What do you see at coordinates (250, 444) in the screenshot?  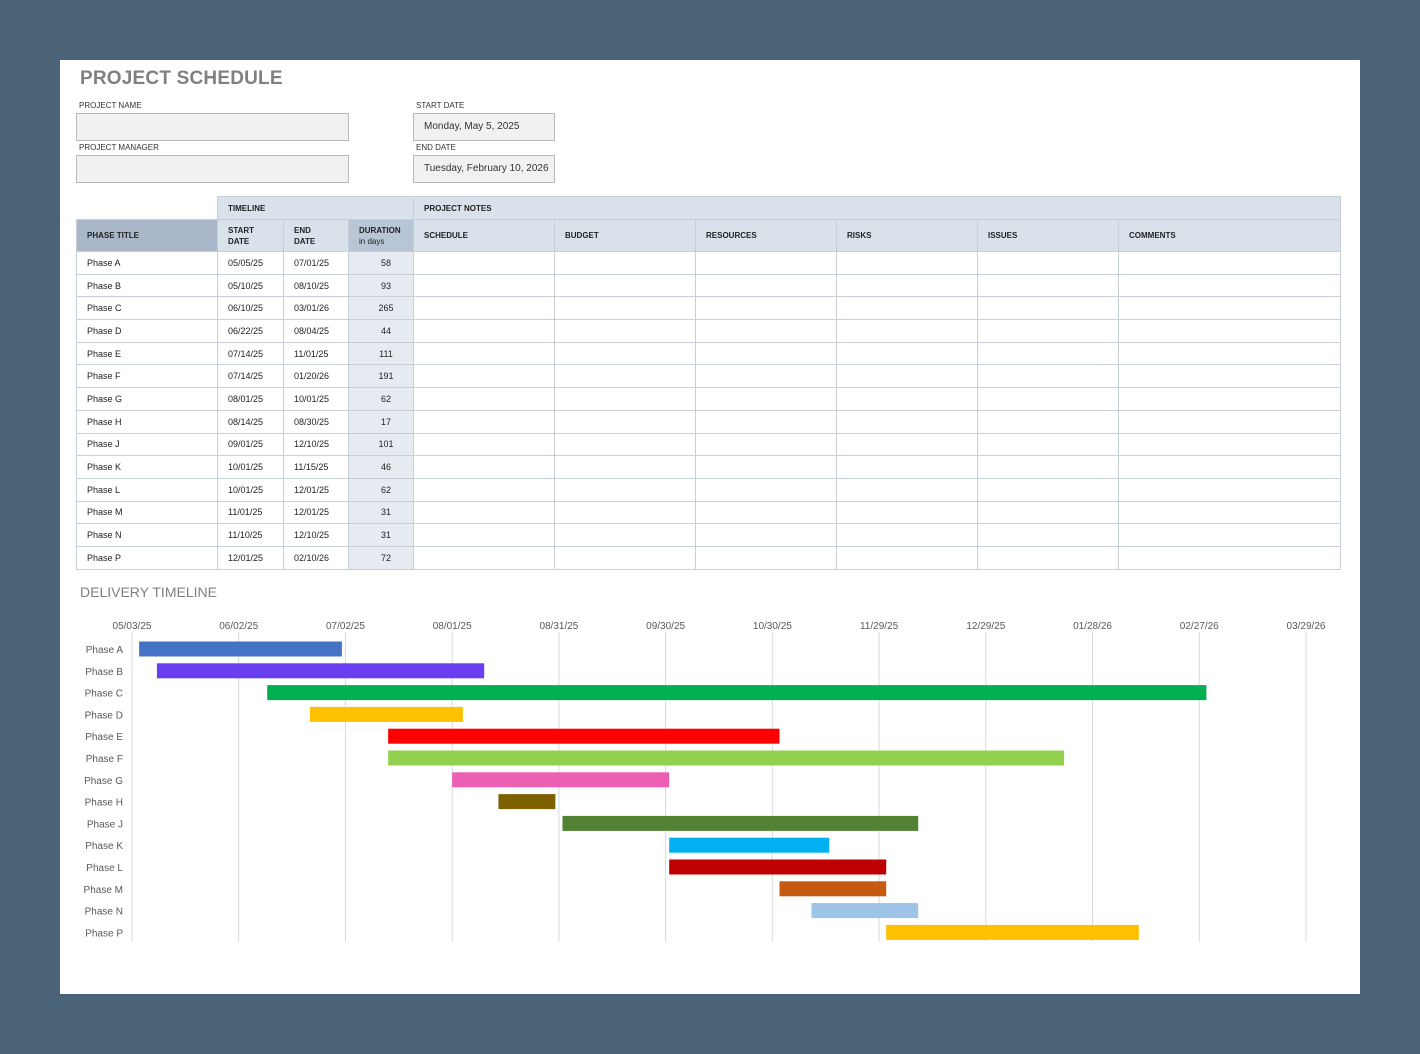 I see `start-date-cell: 09/01/25` at bounding box center [250, 444].